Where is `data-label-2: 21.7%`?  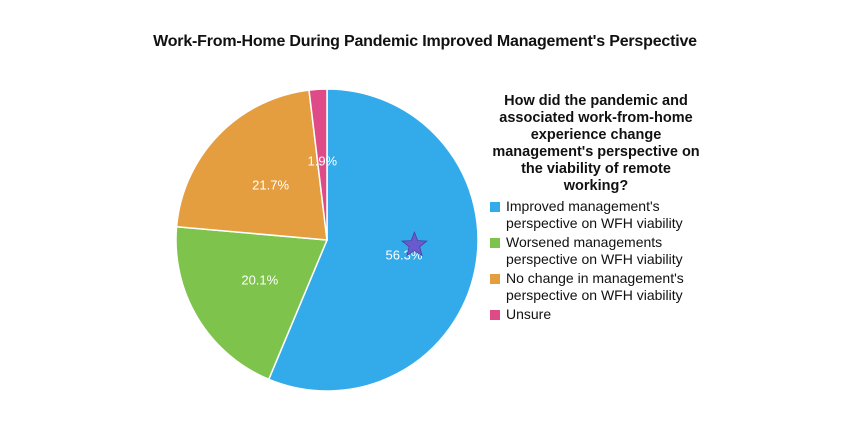 data-label-2: 21.7% is located at coordinates (270, 184).